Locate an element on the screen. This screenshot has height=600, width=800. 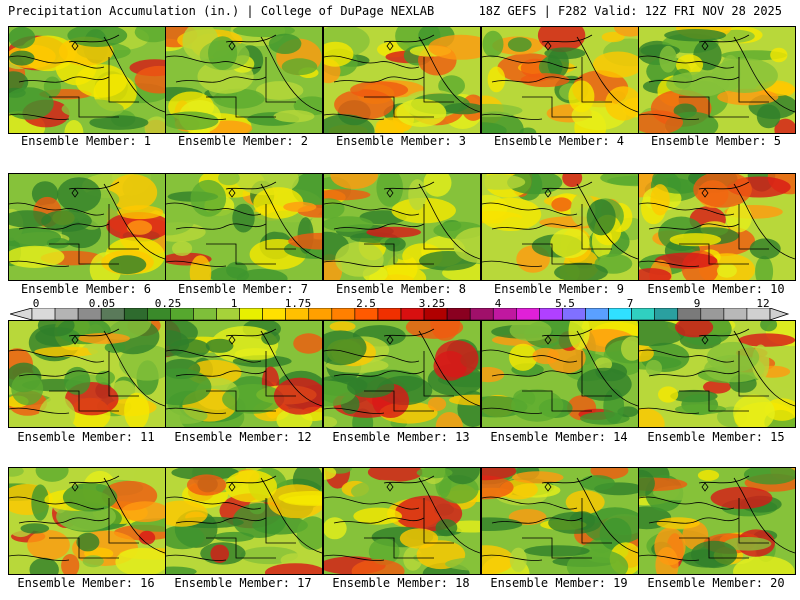
ensemble-member-label: Ensemble Member: 7 is located at coordinates (243, 289).